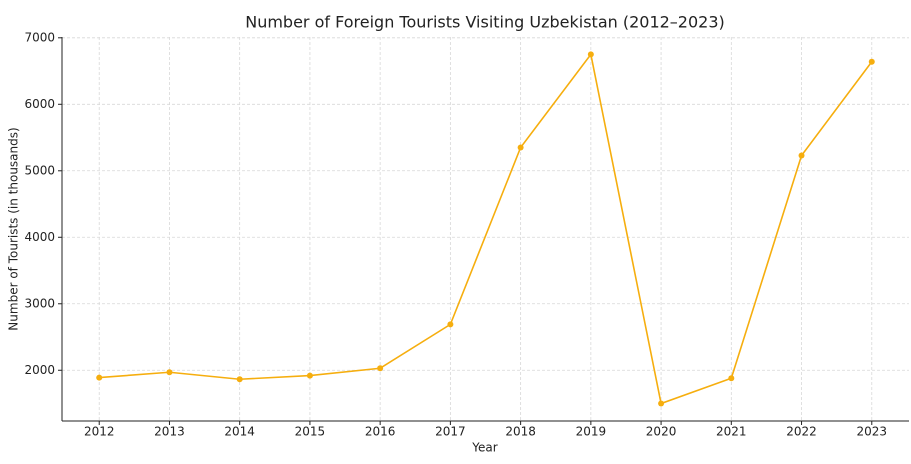  What do you see at coordinates (801, 432) in the screenshot?
I see `x-tick-label: 2022` at bounding box center [801, 432].